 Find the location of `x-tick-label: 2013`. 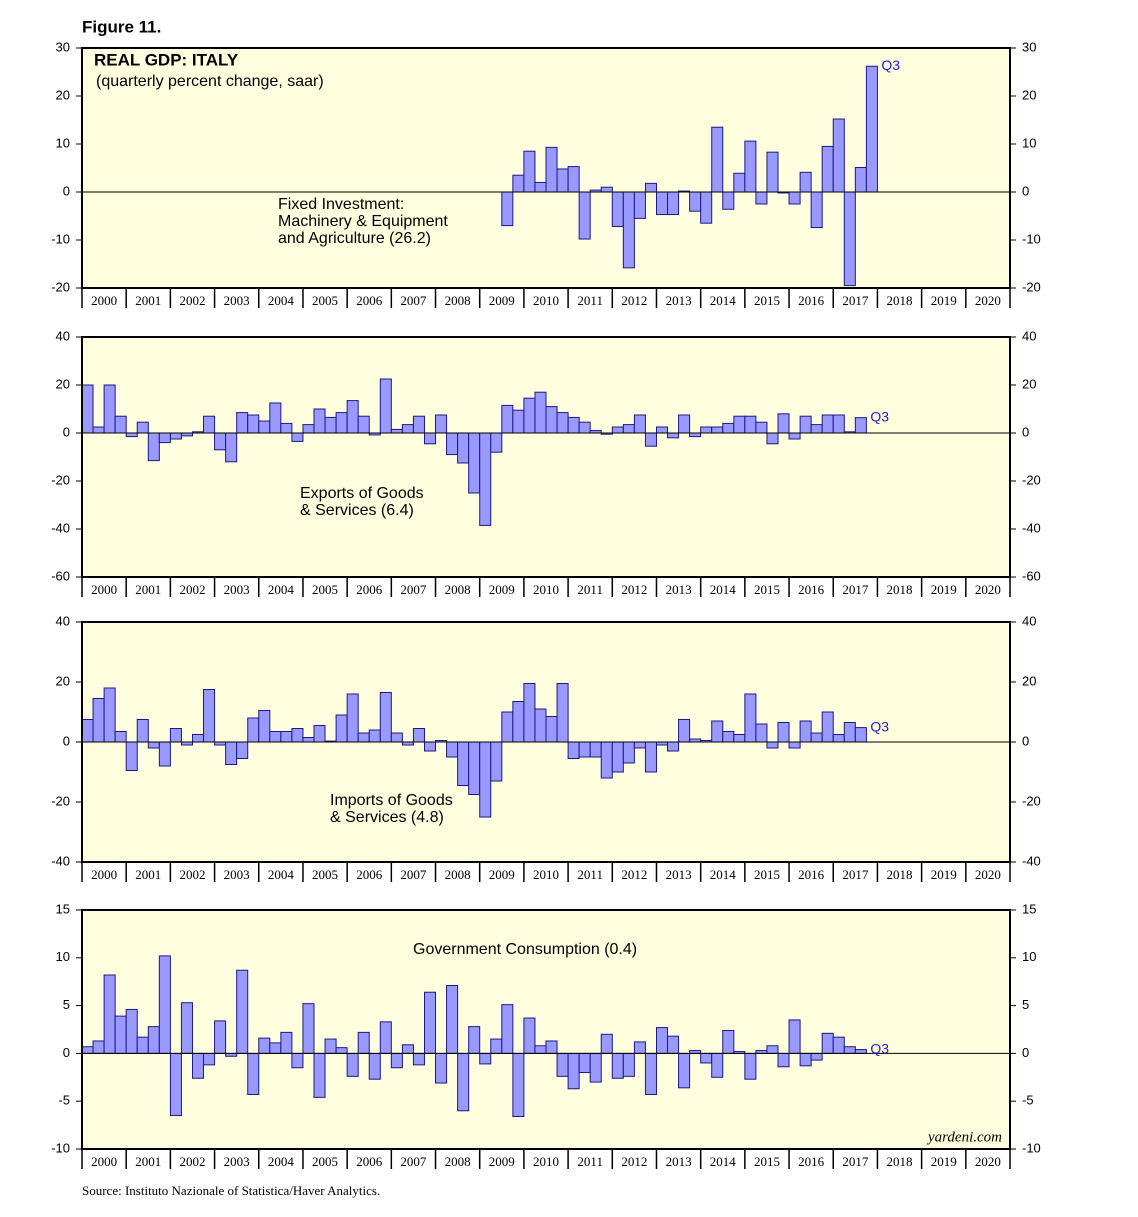

x-tick-label: 2013 is located at coordinates (679, 874).